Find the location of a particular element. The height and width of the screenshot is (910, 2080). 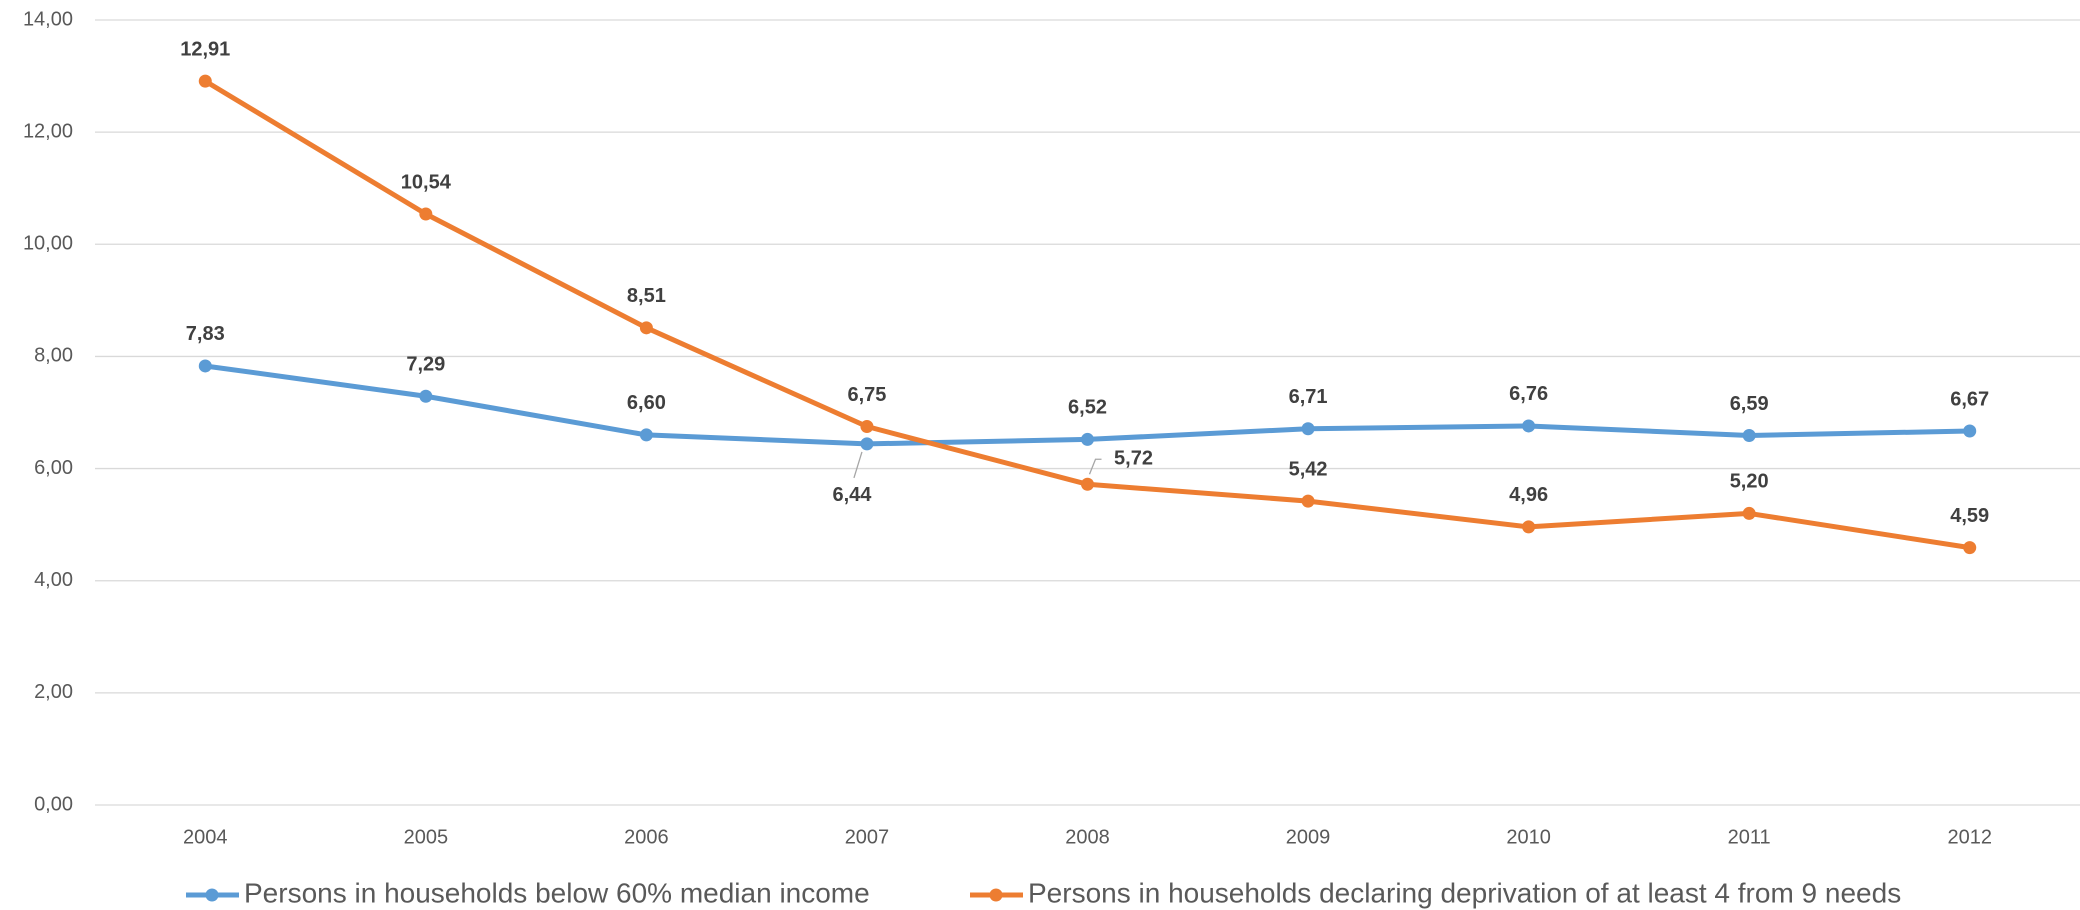

data-label: 6,52 is located at coordinates (1087, 408).